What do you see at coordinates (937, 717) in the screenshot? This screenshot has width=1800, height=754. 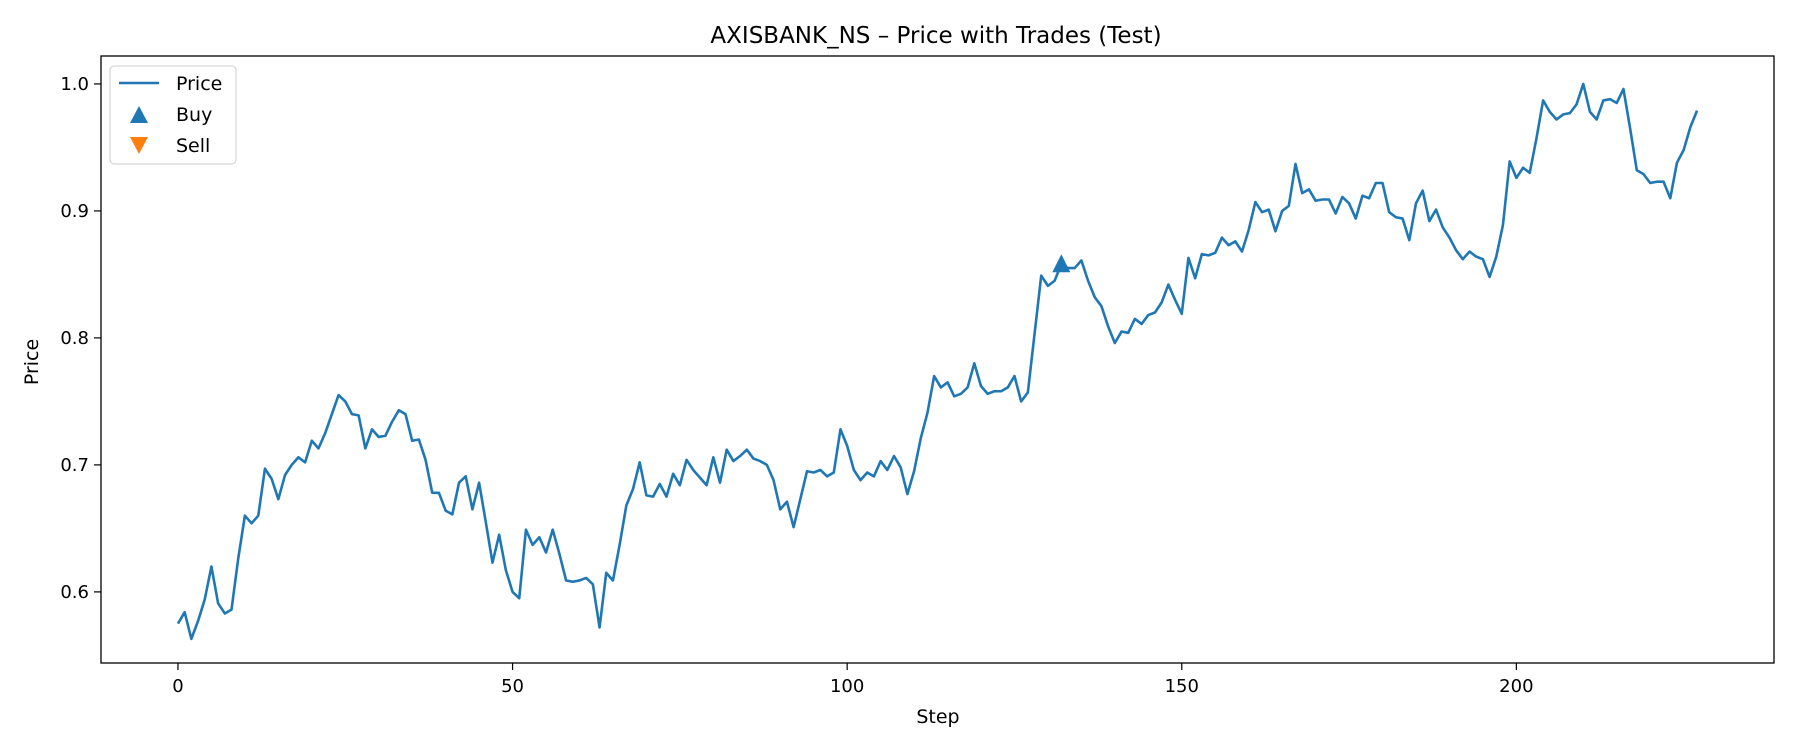 I see `x-axis-label: Step` at bounding box center [937, 717].